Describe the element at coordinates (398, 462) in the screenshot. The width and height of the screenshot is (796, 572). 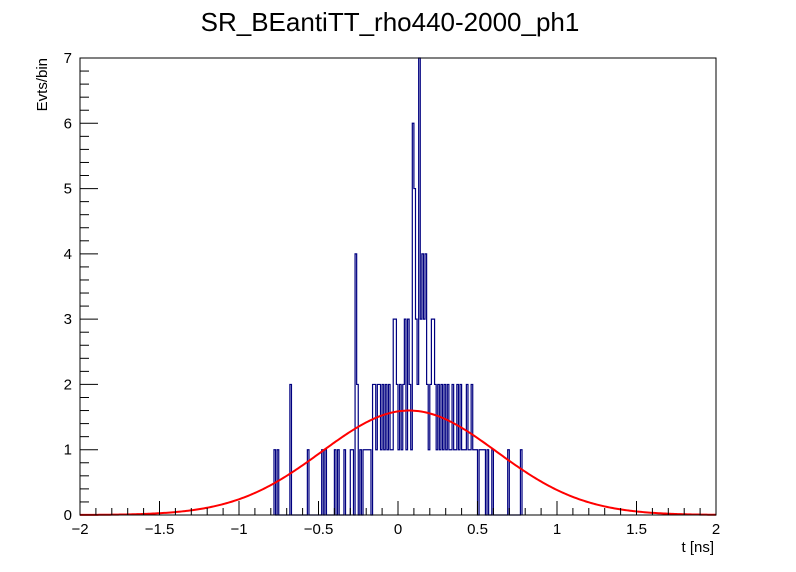
I see `fit-curve` at that location.